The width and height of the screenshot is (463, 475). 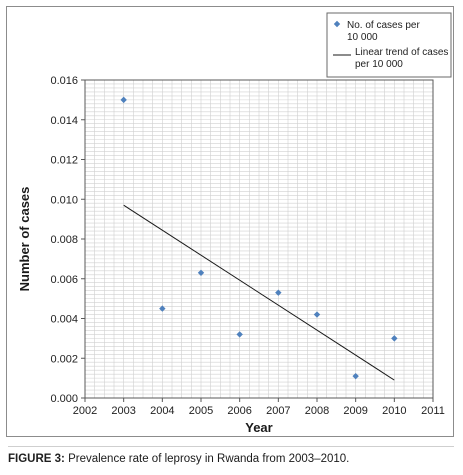 I want to click on legend-label-trend: Linear trend of cases per 10 000, so click(x=403, y=58).